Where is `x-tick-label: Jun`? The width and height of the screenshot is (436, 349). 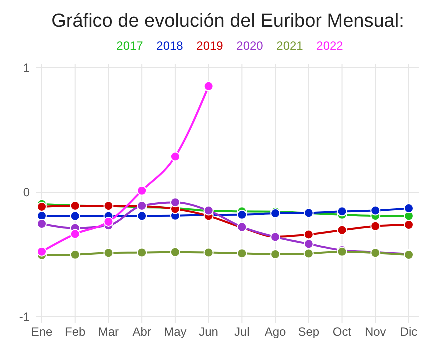
x-tick-label: Jun is located at coordinates (208, 332).